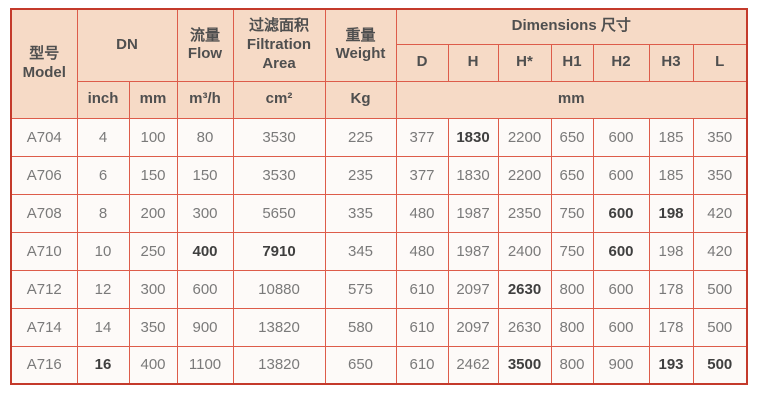 This screenshot has height=400, width=759. What do you see at coordinates (153, 289) in the screenshot?
I see `value-cell: 300` at bounding box center [153, 289].